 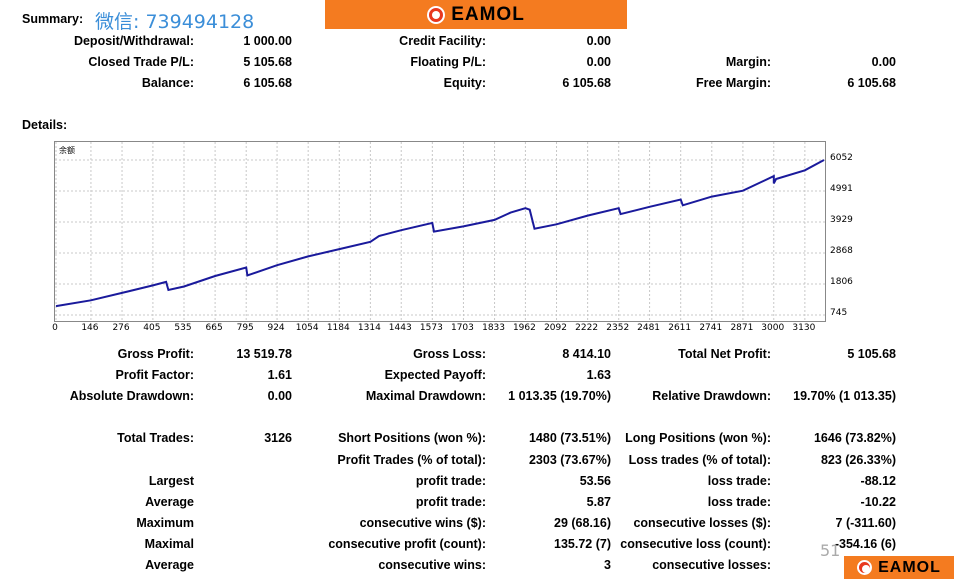 What do you see at coordinates (171, 481) in the screenshot?
I see `largest-label: Largest` at bounding box center [171, 481].